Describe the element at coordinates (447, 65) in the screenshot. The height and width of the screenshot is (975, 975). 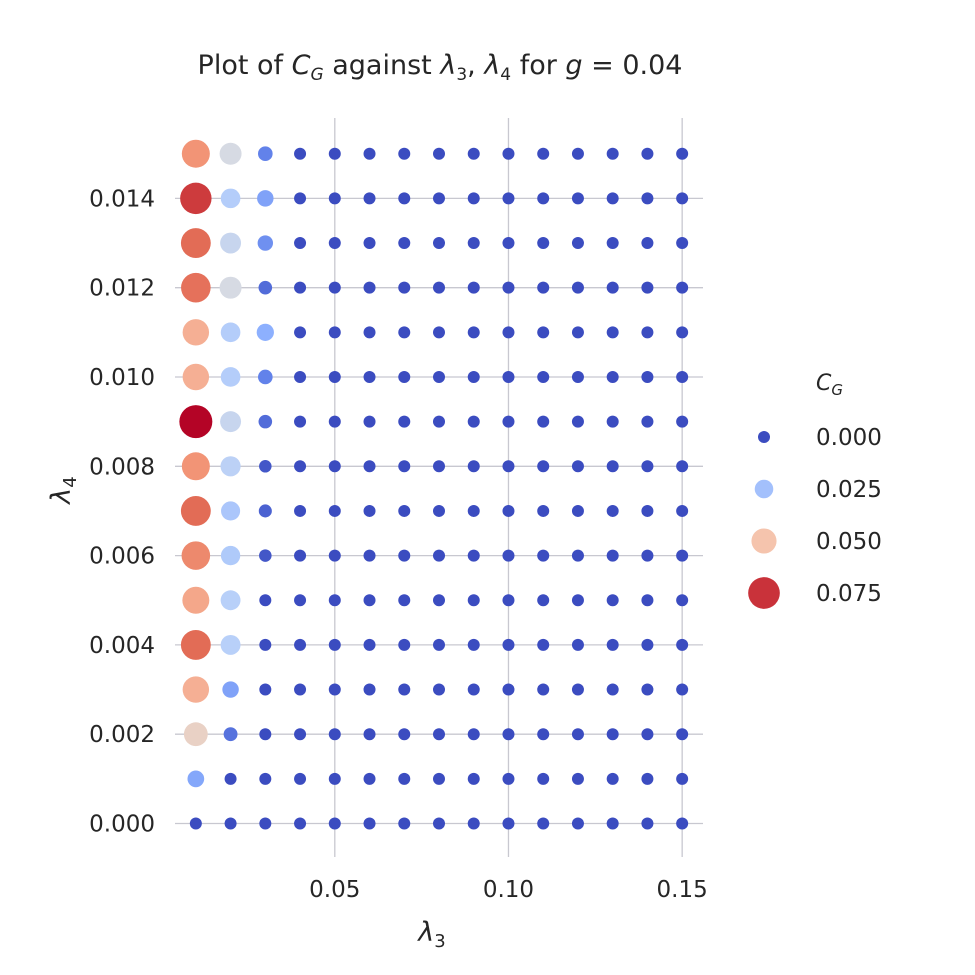
I see `chart-title-l3: λ` at that location.